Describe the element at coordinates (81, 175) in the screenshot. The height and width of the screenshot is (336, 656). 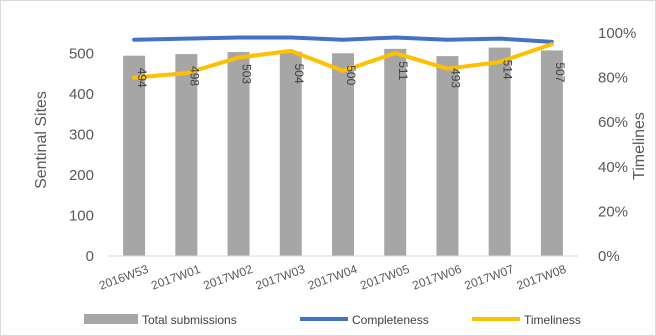
I see `y-left-tick-label: 200` at that location.